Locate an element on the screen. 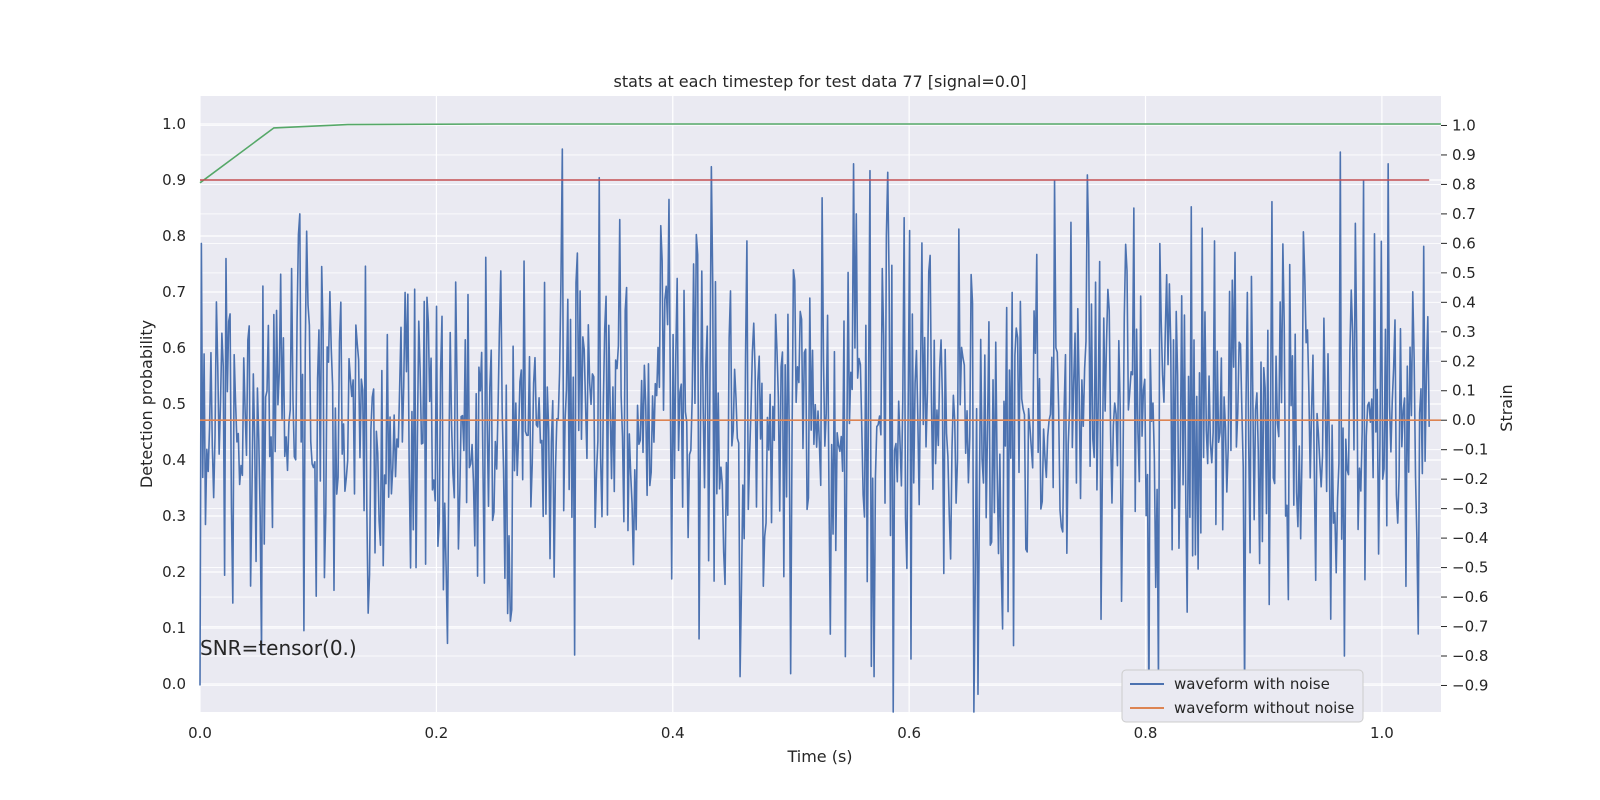 The image size is (1600, 800). legend-label-clean: waveform without noise is located at coordinates (1264, 708).